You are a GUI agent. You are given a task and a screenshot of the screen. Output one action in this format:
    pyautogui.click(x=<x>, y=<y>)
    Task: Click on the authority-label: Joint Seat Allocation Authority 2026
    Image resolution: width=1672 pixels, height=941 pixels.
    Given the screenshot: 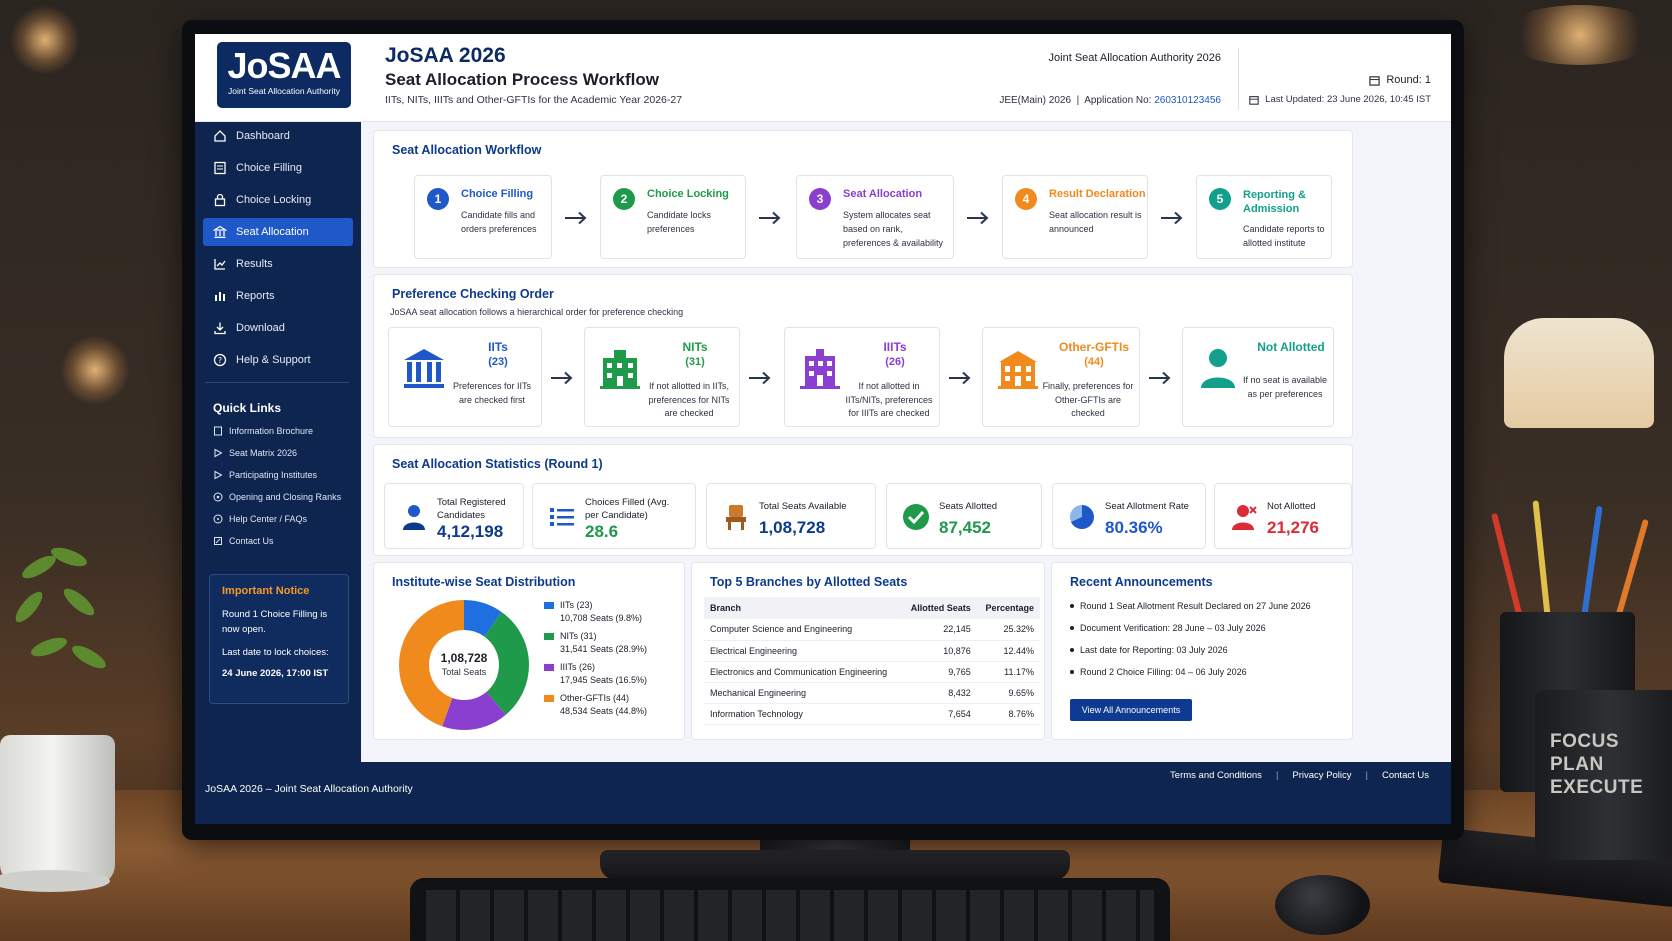 What is the action you would take?
    pyautogui.click(x=1134, y=58)
    